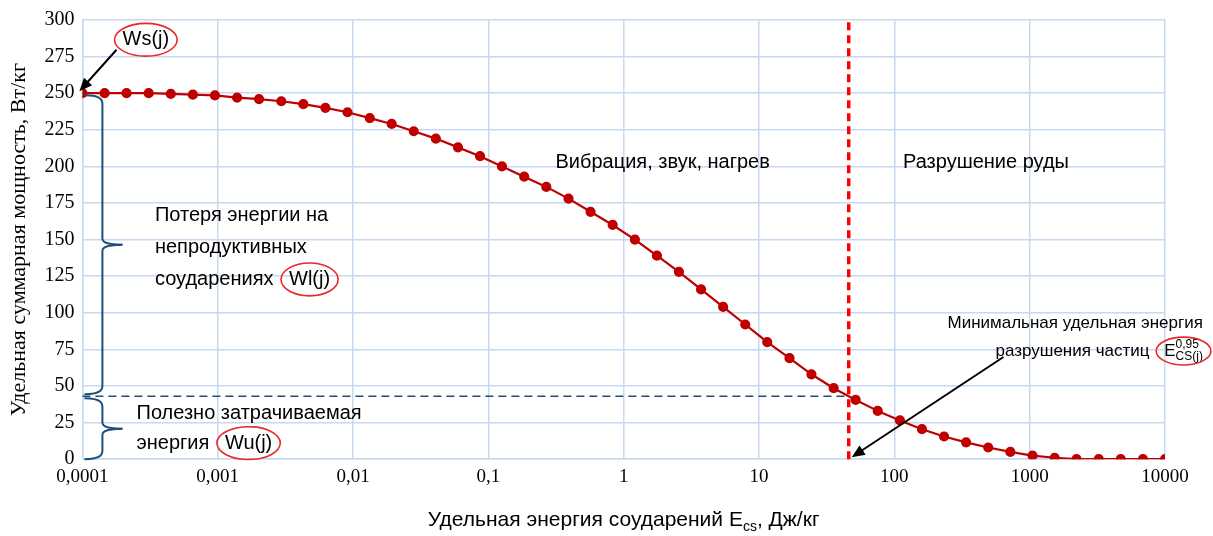  I want to click on x-tick-label: 10, so click(759, 475).